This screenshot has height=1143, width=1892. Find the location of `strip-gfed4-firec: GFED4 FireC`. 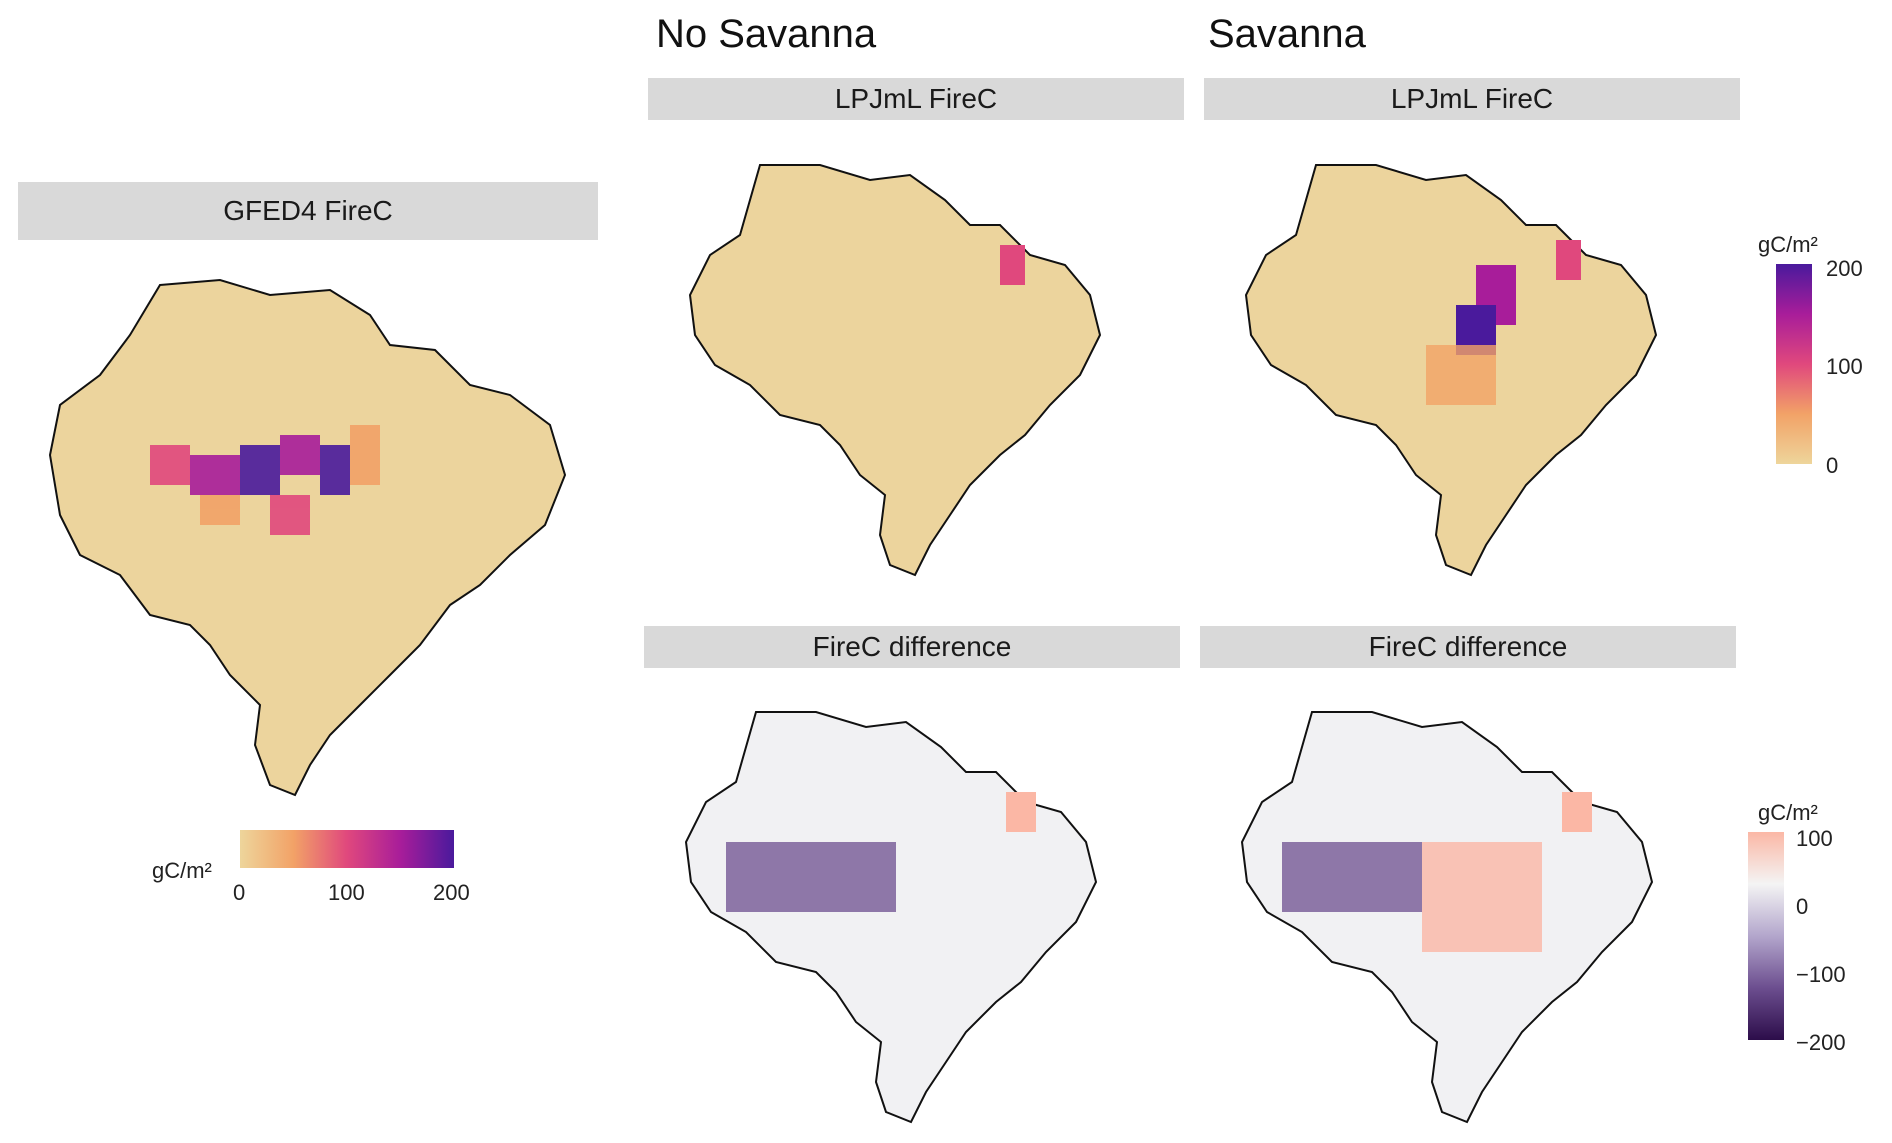

strip-gfed4-firec: GFED4 FireC is located at coordinates (308, 211).